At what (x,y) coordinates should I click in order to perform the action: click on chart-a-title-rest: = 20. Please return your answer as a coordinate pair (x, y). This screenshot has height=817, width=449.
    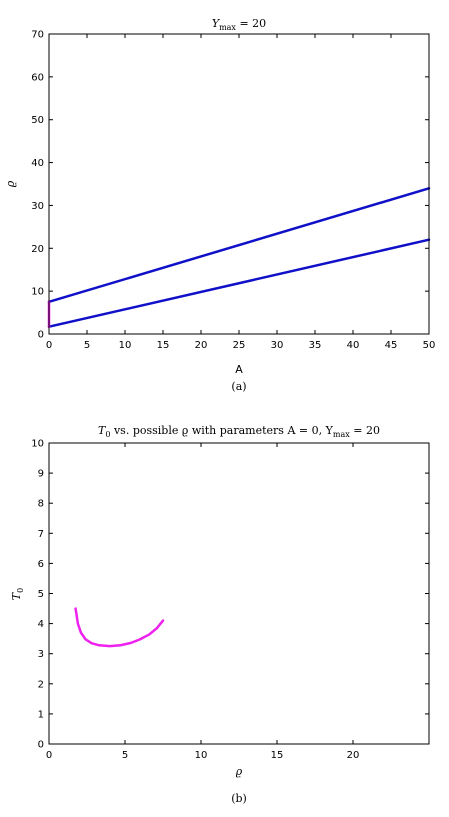
    Looking at the image, I should click on (251, 23).